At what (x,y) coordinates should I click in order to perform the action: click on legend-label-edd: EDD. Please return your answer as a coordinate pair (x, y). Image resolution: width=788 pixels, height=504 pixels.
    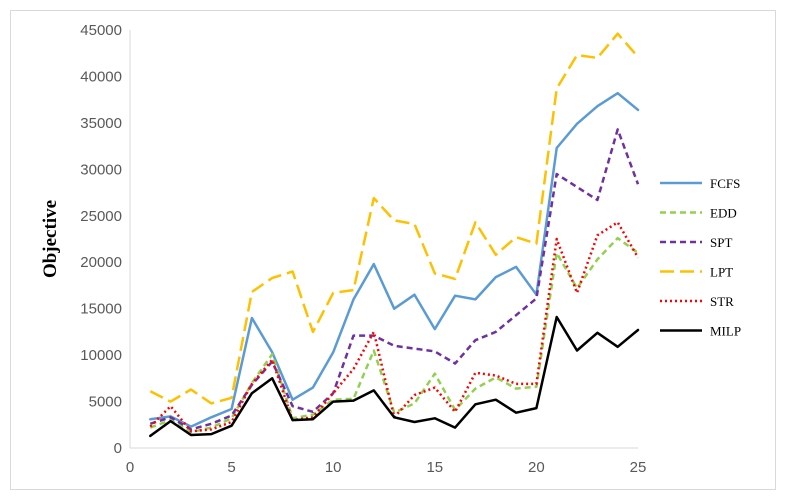
    Looking at the image, I should click on (723, 213).